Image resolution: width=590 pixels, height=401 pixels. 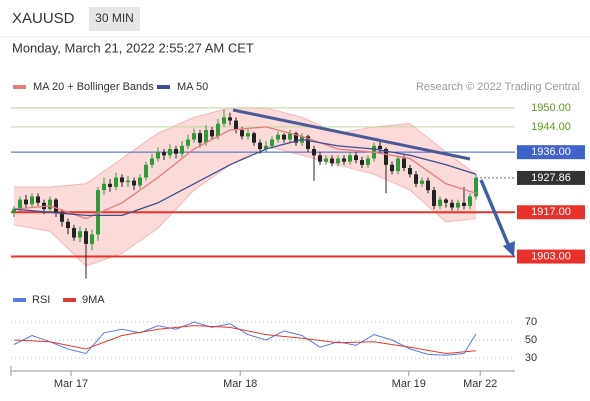 I want to click on forecast-arrow-head, so click(x=509, y=249).